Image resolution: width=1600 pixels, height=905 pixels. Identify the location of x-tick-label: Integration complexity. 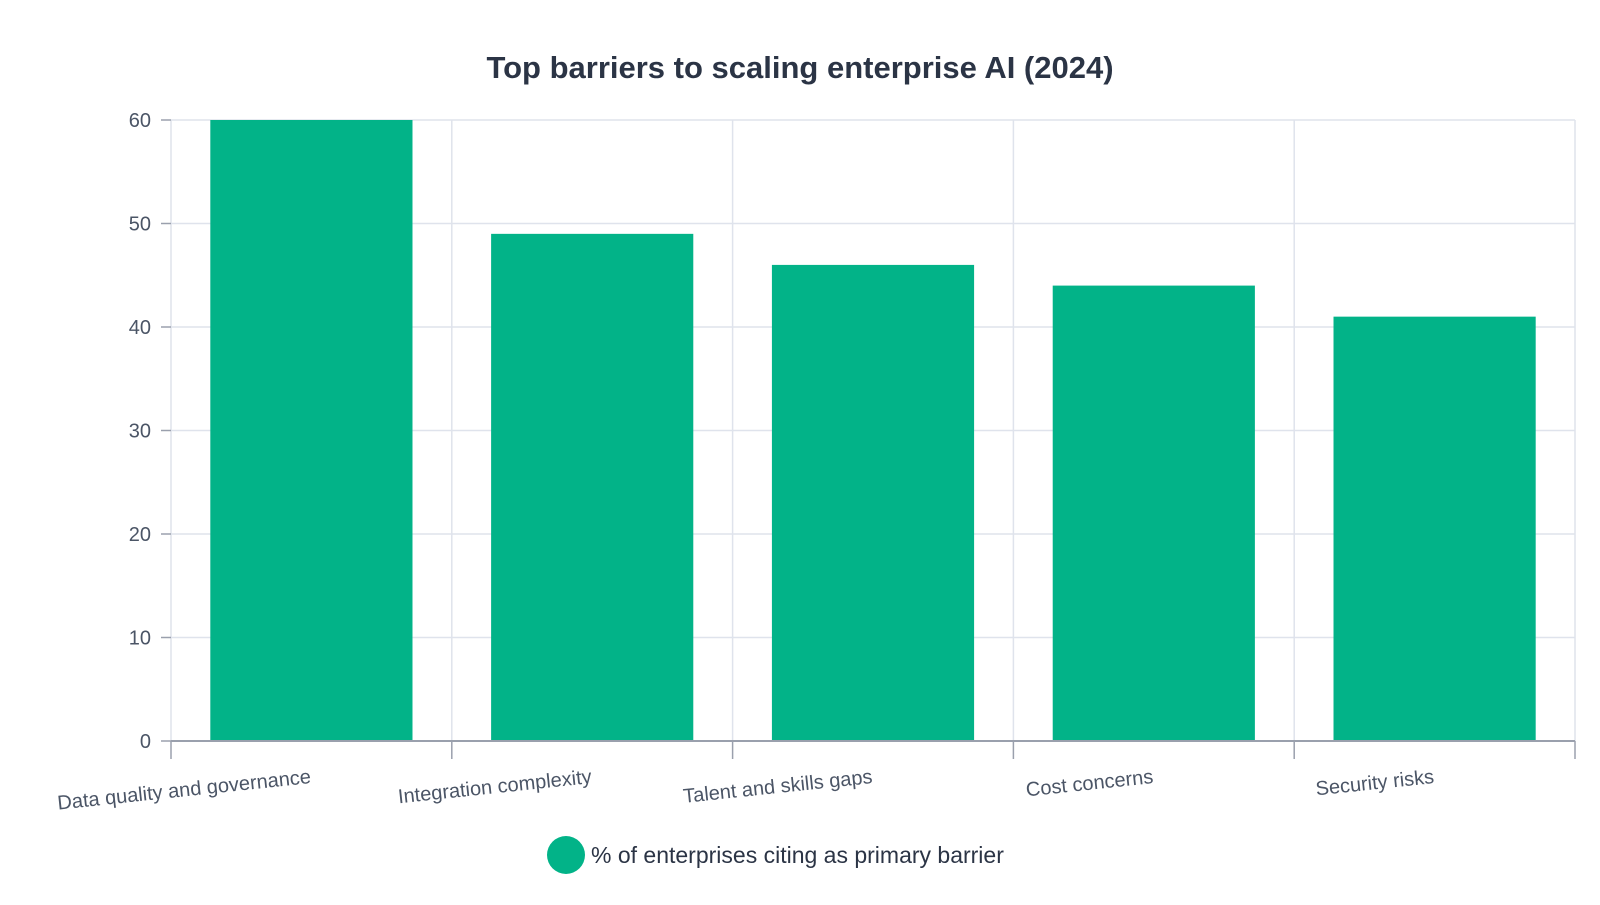
(495, 787).